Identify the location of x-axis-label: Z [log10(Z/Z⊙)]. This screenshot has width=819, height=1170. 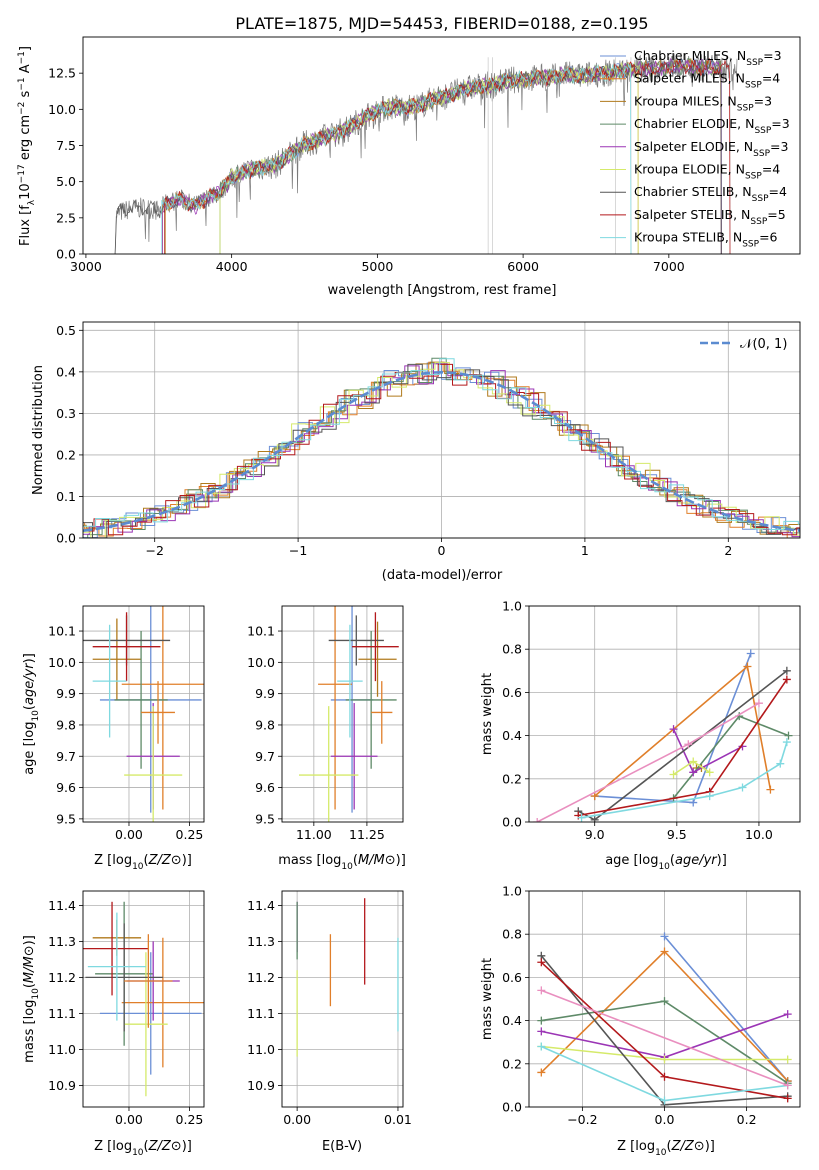
(143, 862).